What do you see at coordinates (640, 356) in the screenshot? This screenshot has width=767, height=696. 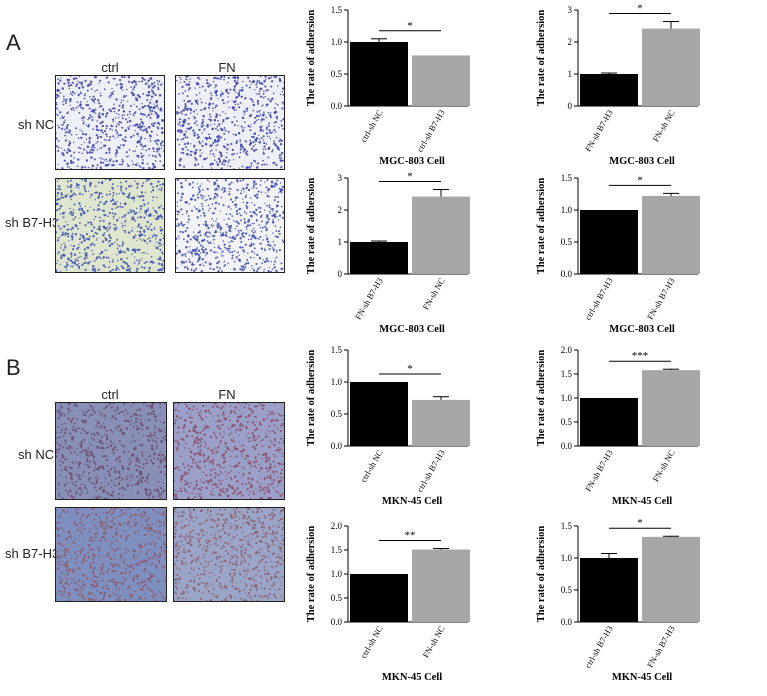 I see `significance-marker: ***` at bounding box center [640, 356].